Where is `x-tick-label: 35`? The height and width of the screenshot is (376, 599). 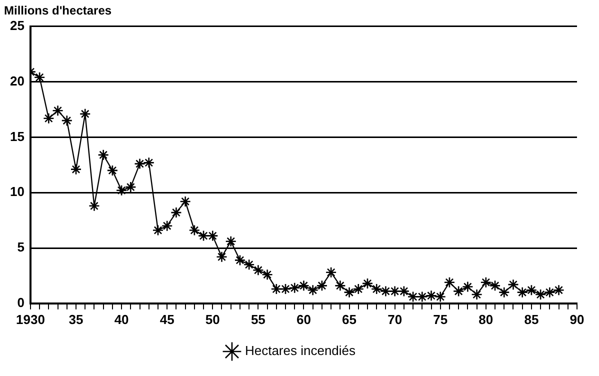
x-tick-label: 35 is located at coordinates (76, 319).